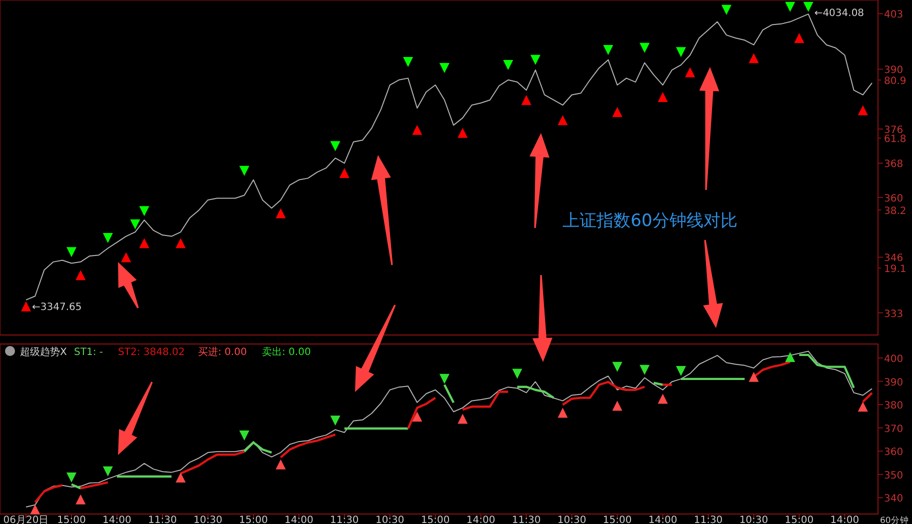 Image resolution: width=912 pixels, height=524 pixels. Describe the element at coordinates (894, 519) in the screenshot. I see `x-axis-title: 60分钟` at that location.